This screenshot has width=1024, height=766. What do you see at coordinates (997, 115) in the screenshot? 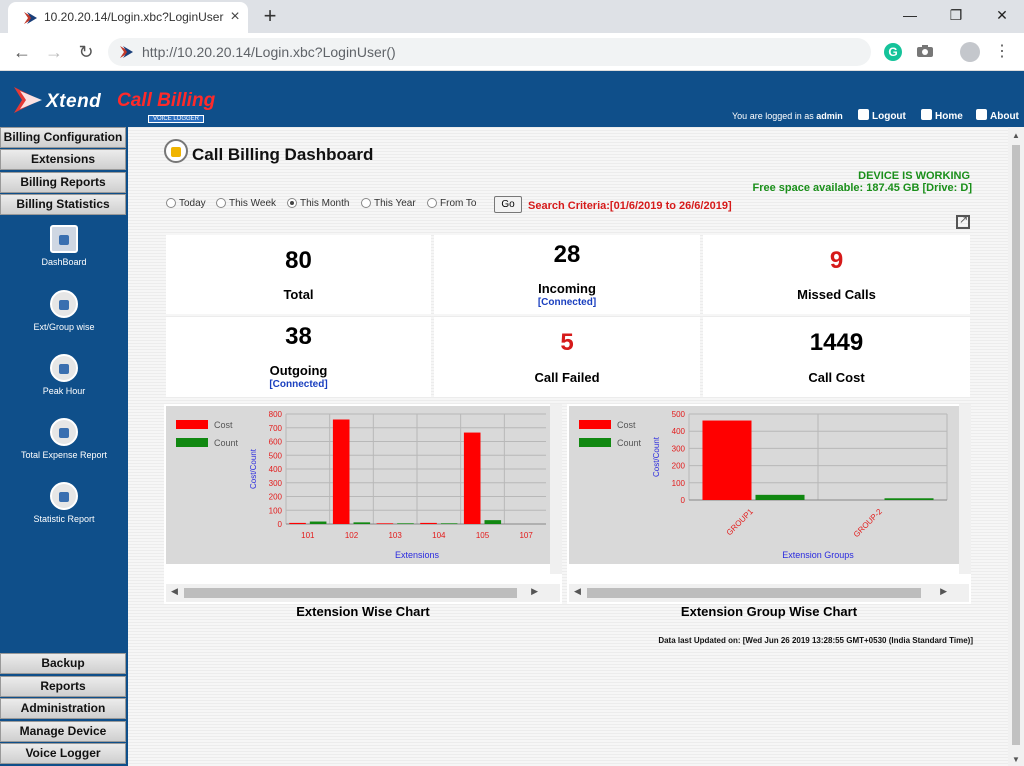
I see `about-link: About` at bounding box center [997, 115].